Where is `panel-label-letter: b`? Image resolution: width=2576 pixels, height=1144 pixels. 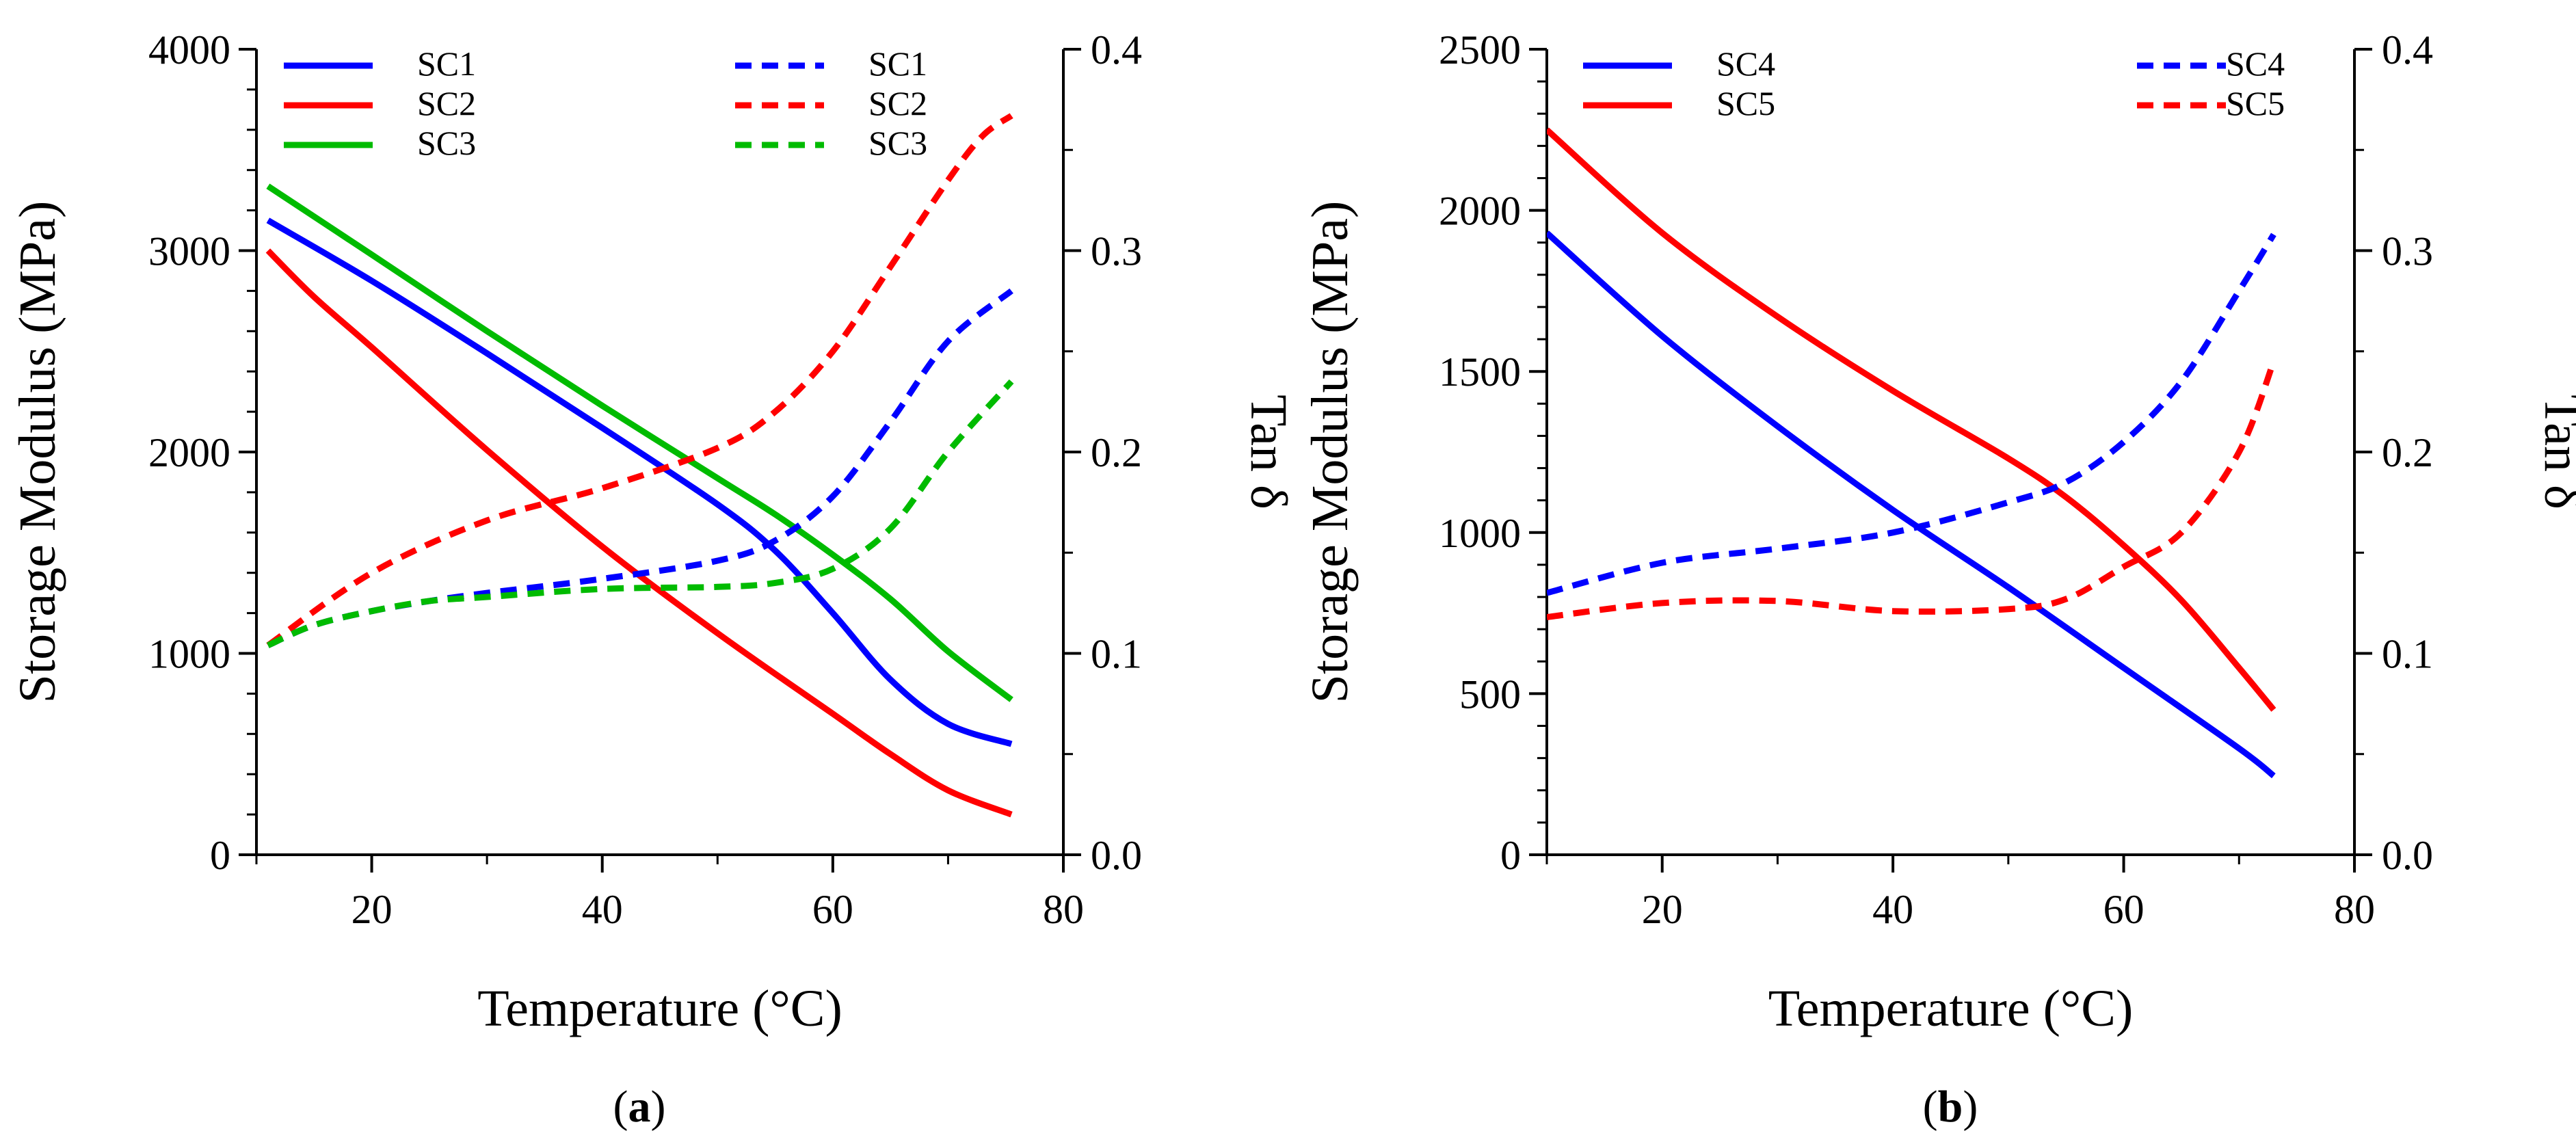
panel-label-letter: b is located at coordinates (1950, 1107).